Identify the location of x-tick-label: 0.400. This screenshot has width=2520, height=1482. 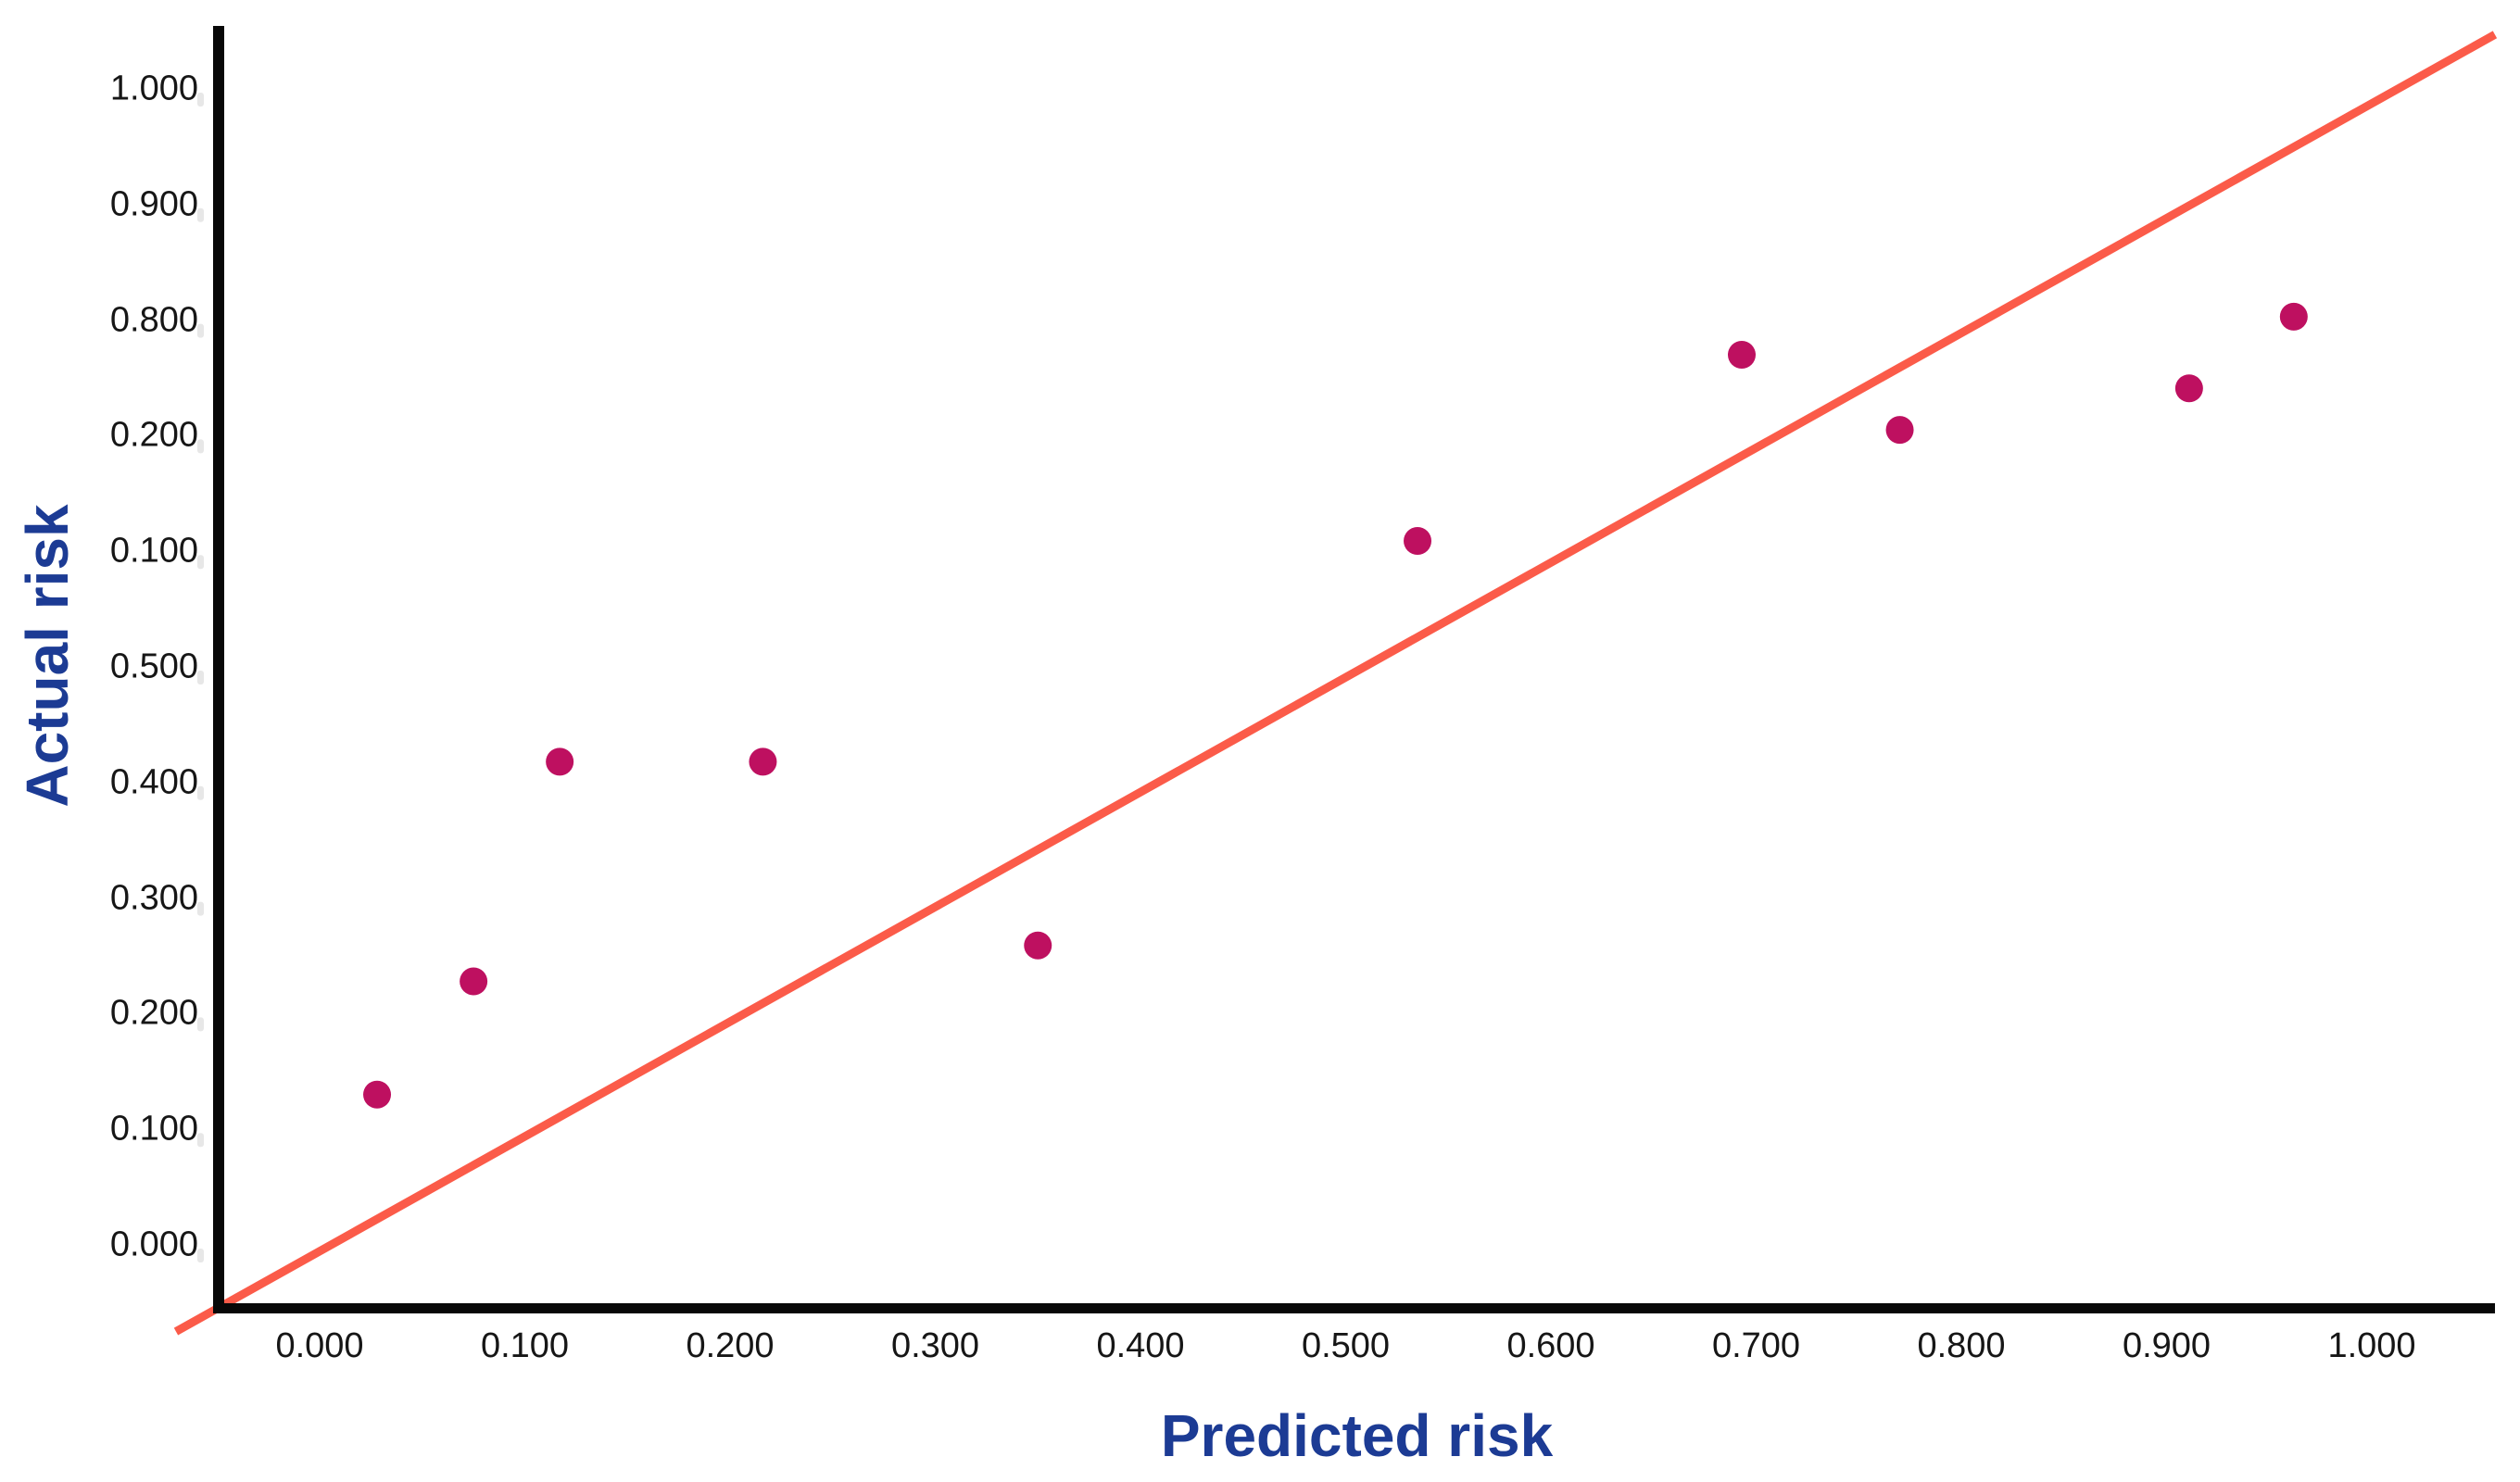
(1140, 1345).